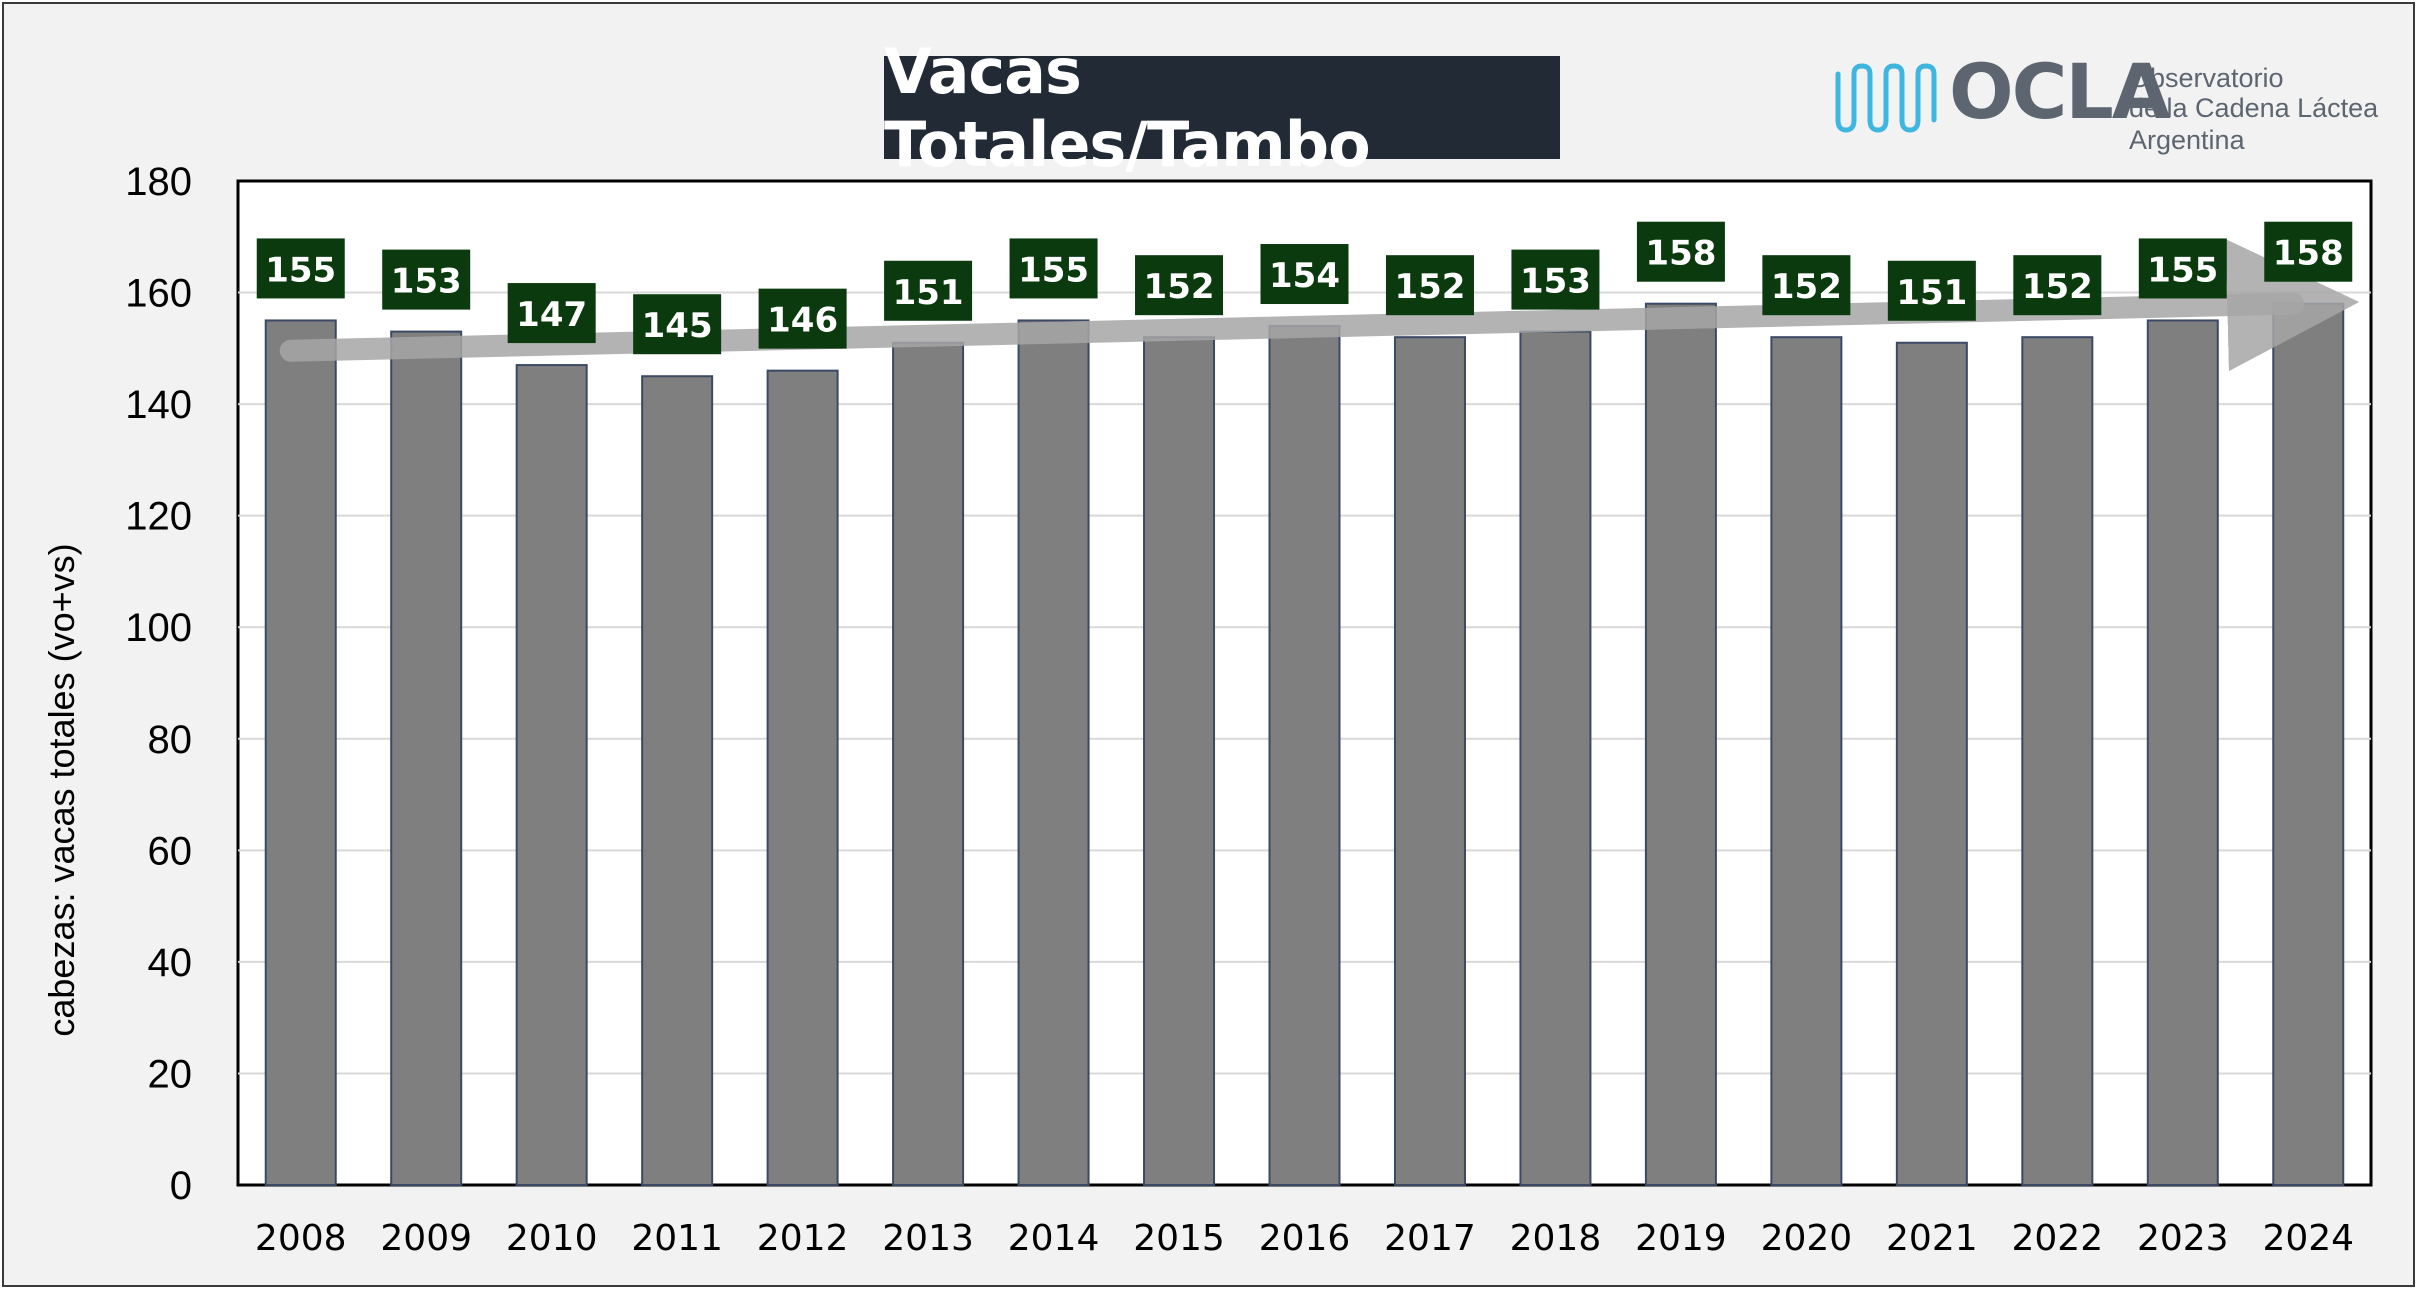 This screenshot has width=2419, height=1291. I want to click on data-label: 147, so click(551, 315).